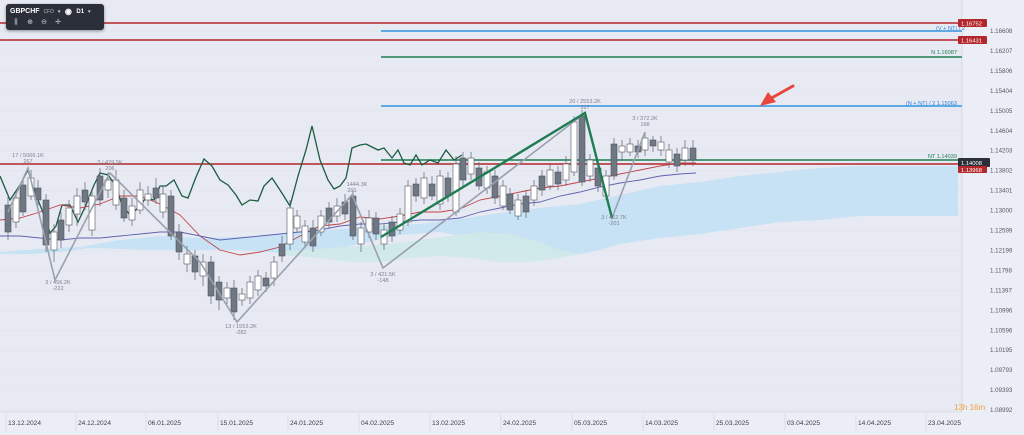 Image resolution: width=1024 pixels, height=435 pixels. I want to click on level-label: (V + NT) / 2, so click(950, 29).